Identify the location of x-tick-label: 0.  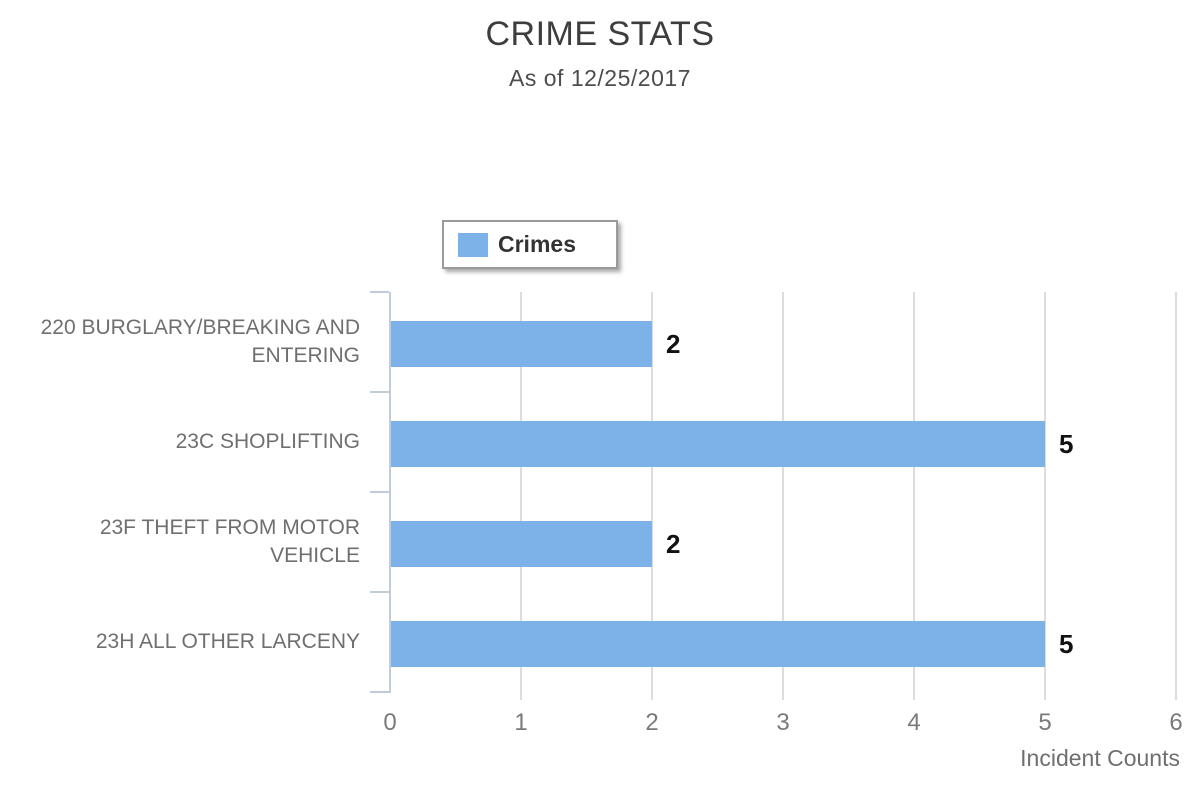
(390, 722).